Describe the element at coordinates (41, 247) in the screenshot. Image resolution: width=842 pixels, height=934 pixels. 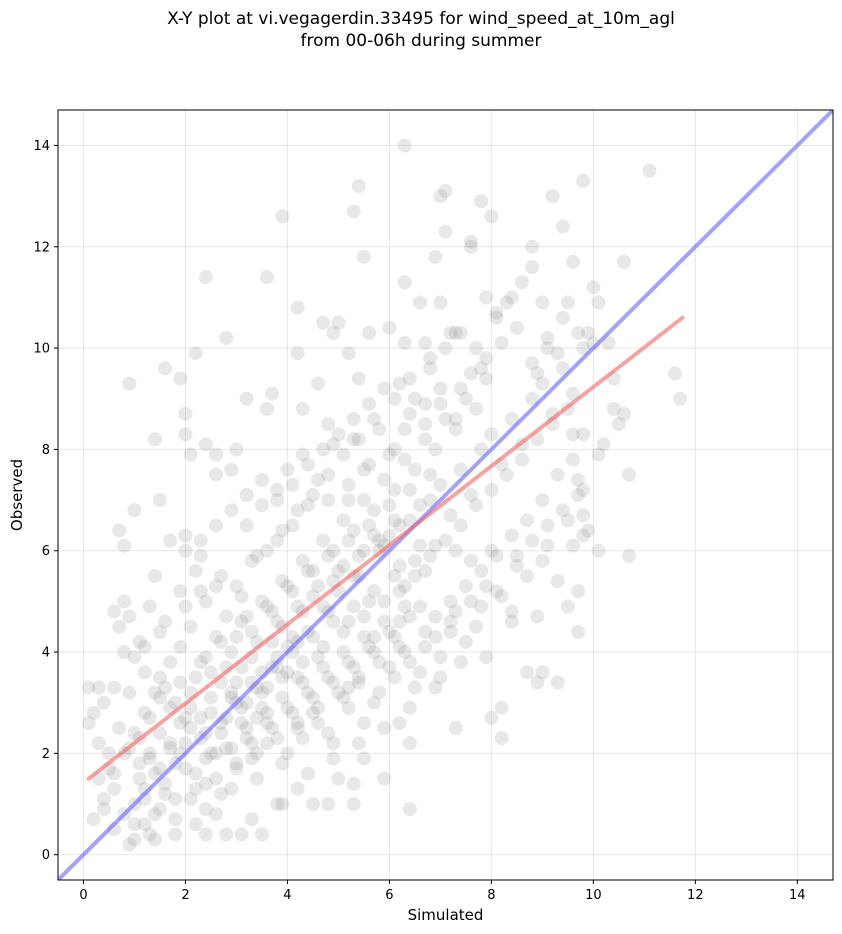
I see `y-tick-label: 12` at that location.